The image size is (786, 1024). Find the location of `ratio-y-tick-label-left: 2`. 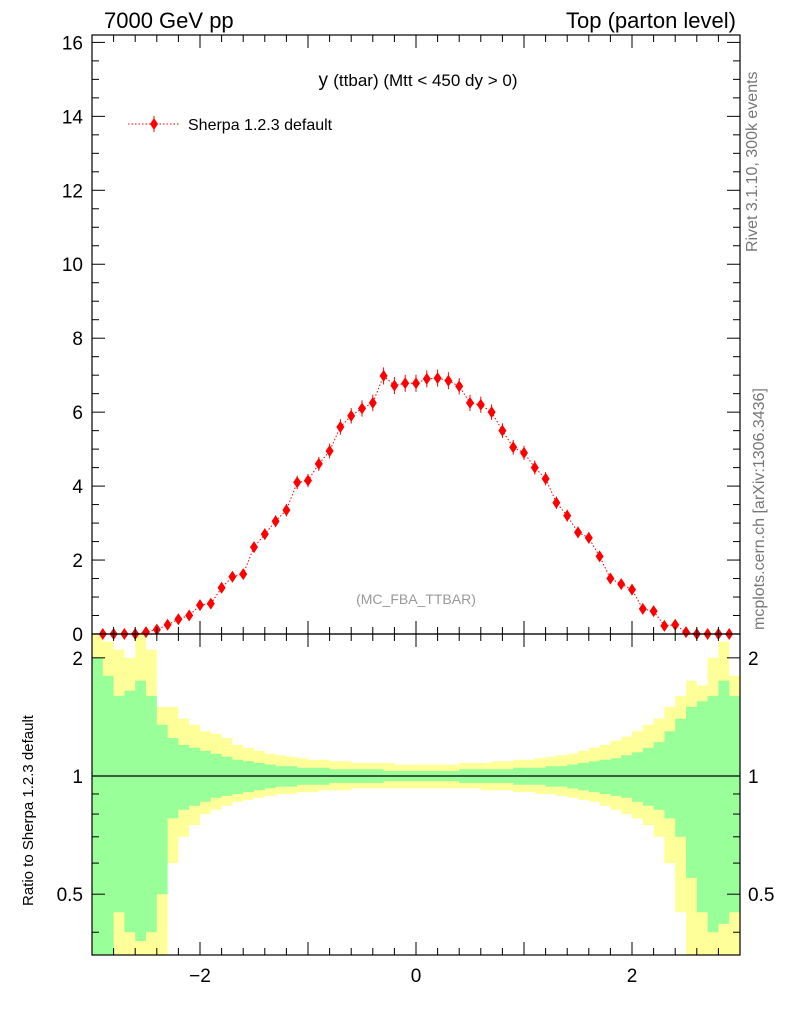

ratio-y-tick-label-left: 2 is located at coordinates (77, 659).